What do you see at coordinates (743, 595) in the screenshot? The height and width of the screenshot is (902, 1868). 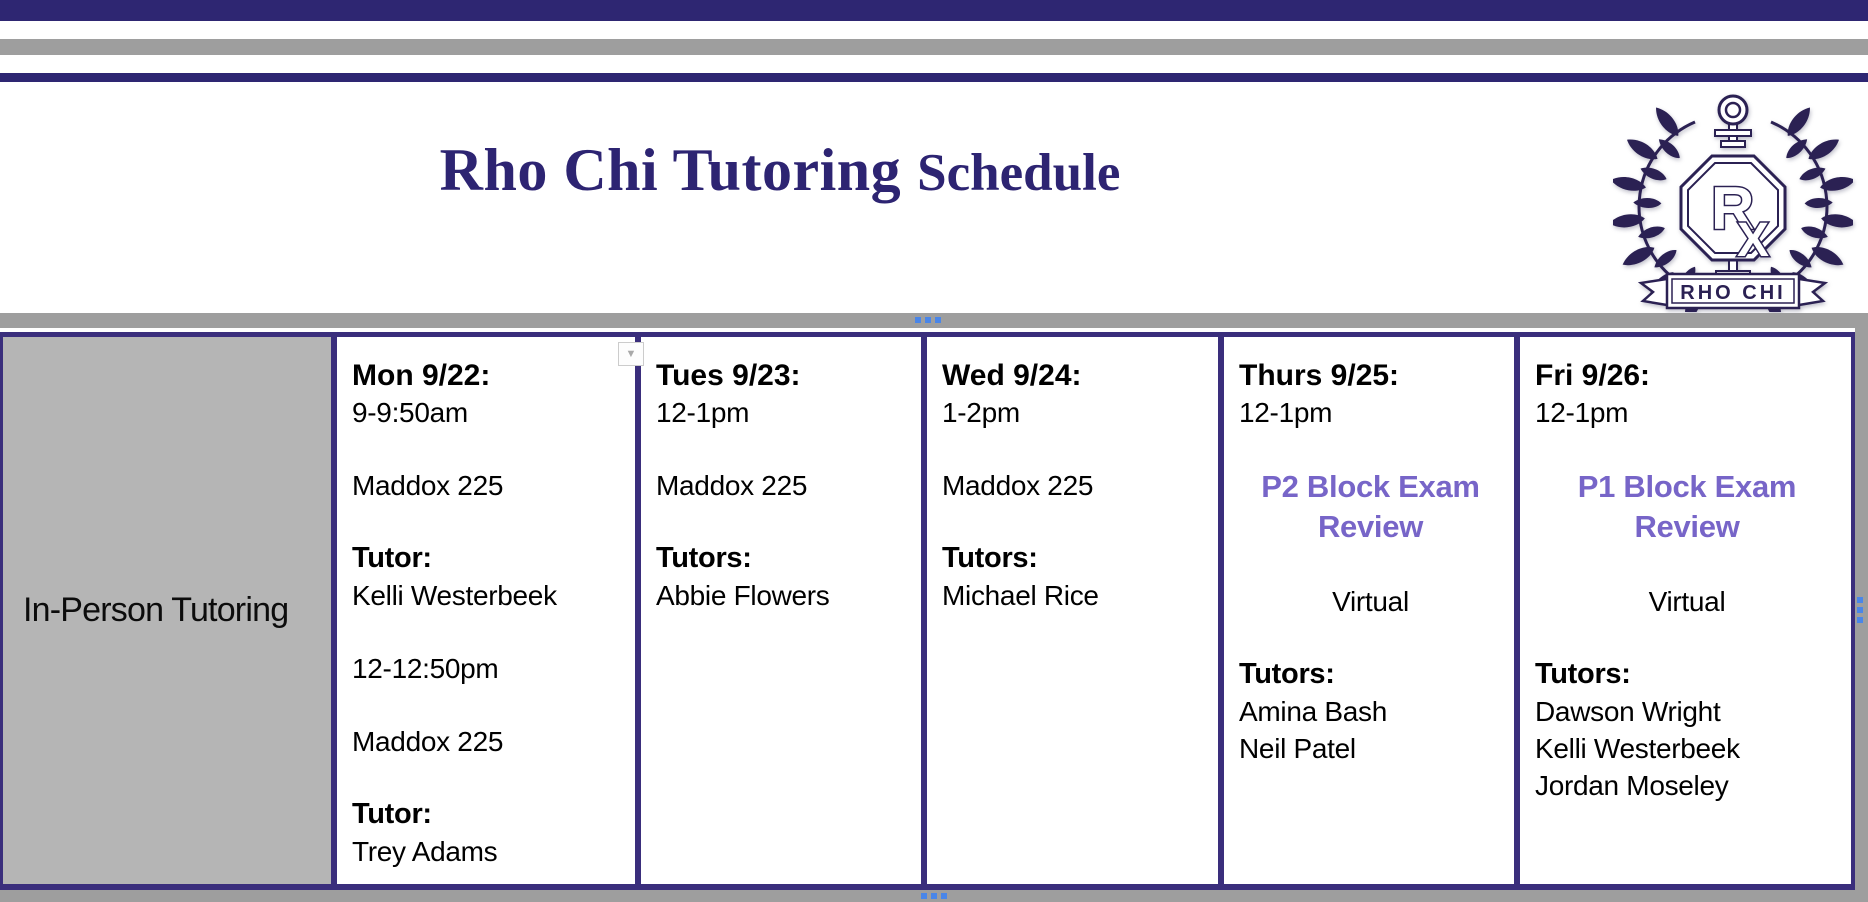 I see `schedule-line: Abbie Flowers` at bounding box center [743, 595].